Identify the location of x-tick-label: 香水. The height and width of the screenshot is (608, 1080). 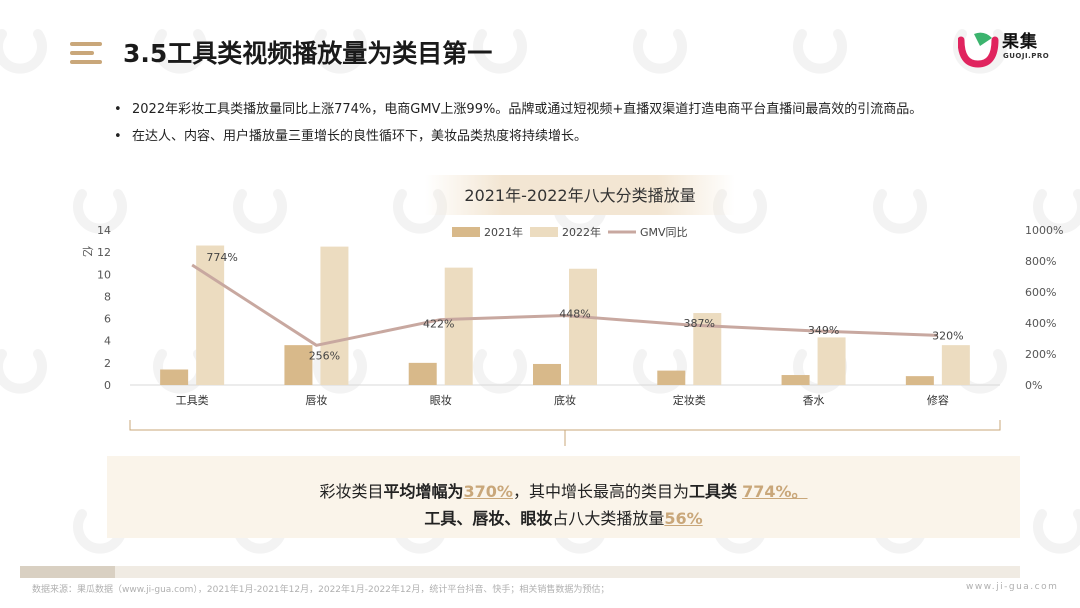
(814, 400).